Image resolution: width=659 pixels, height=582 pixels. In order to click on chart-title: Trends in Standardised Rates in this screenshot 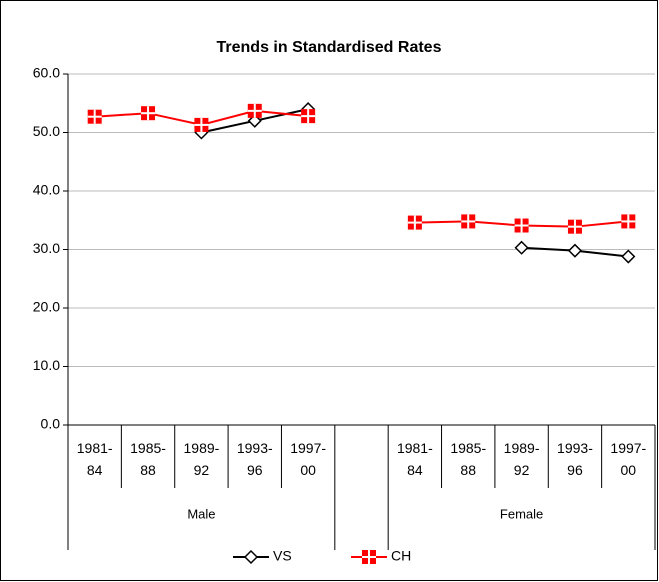, I will do `click(329, 47)`.